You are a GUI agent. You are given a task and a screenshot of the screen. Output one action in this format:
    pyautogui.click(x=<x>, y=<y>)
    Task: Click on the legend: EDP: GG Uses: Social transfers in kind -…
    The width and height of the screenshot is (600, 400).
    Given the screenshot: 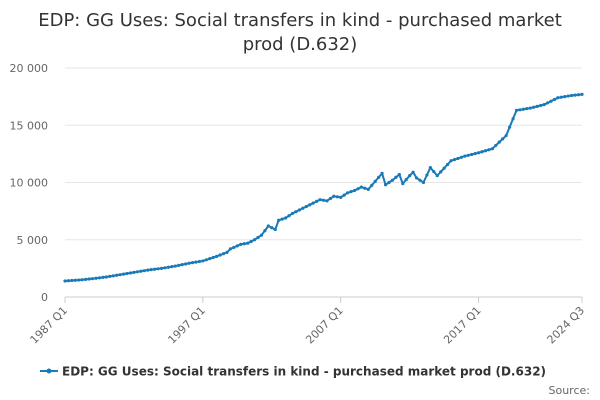 What is the action you would take?
    pyautogui.click(x=293, y=372)
    